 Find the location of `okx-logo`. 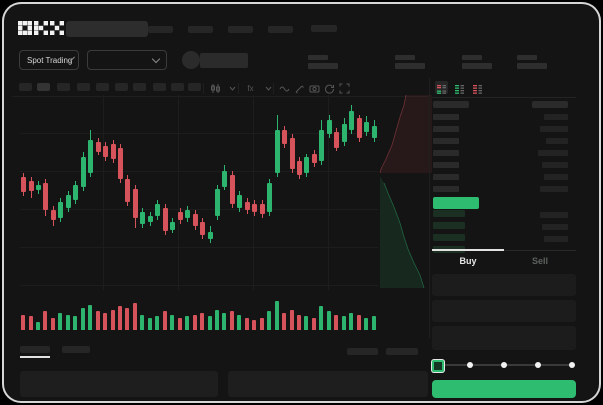

okx-logo is located at coordinates (41, 28).